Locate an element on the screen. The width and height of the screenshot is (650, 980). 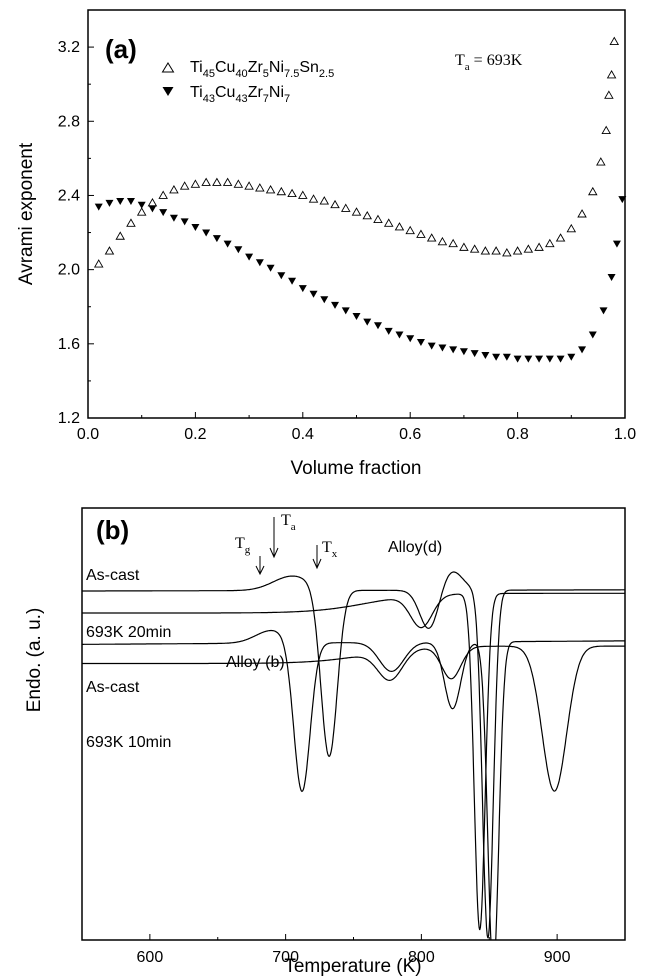
group-label-alloy-d: Alloy(d) is located at coordinates (415, 547).